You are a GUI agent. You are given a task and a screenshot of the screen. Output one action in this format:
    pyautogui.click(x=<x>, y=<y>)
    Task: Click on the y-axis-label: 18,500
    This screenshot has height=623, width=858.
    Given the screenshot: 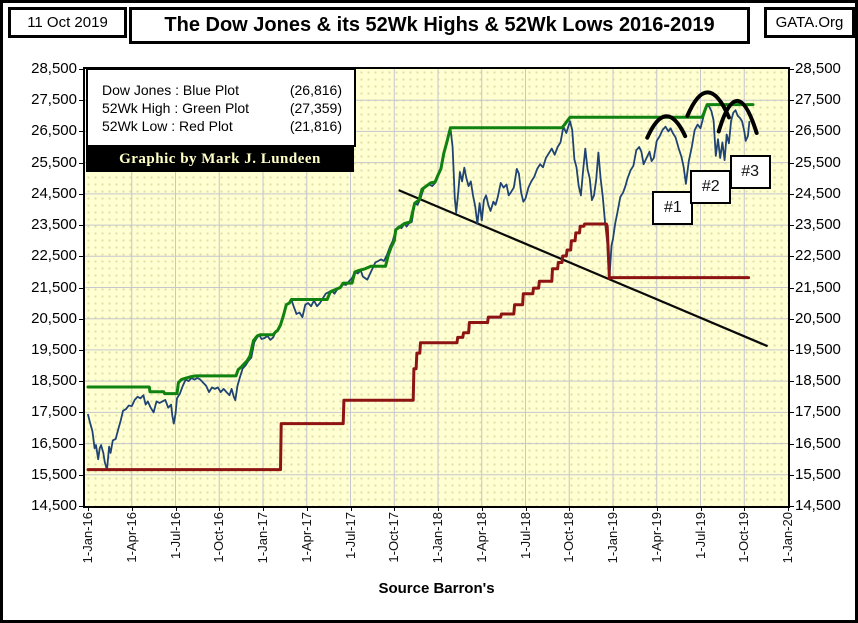 What is the action you would take?
    pyautogui.click(x=818, y=381)
    